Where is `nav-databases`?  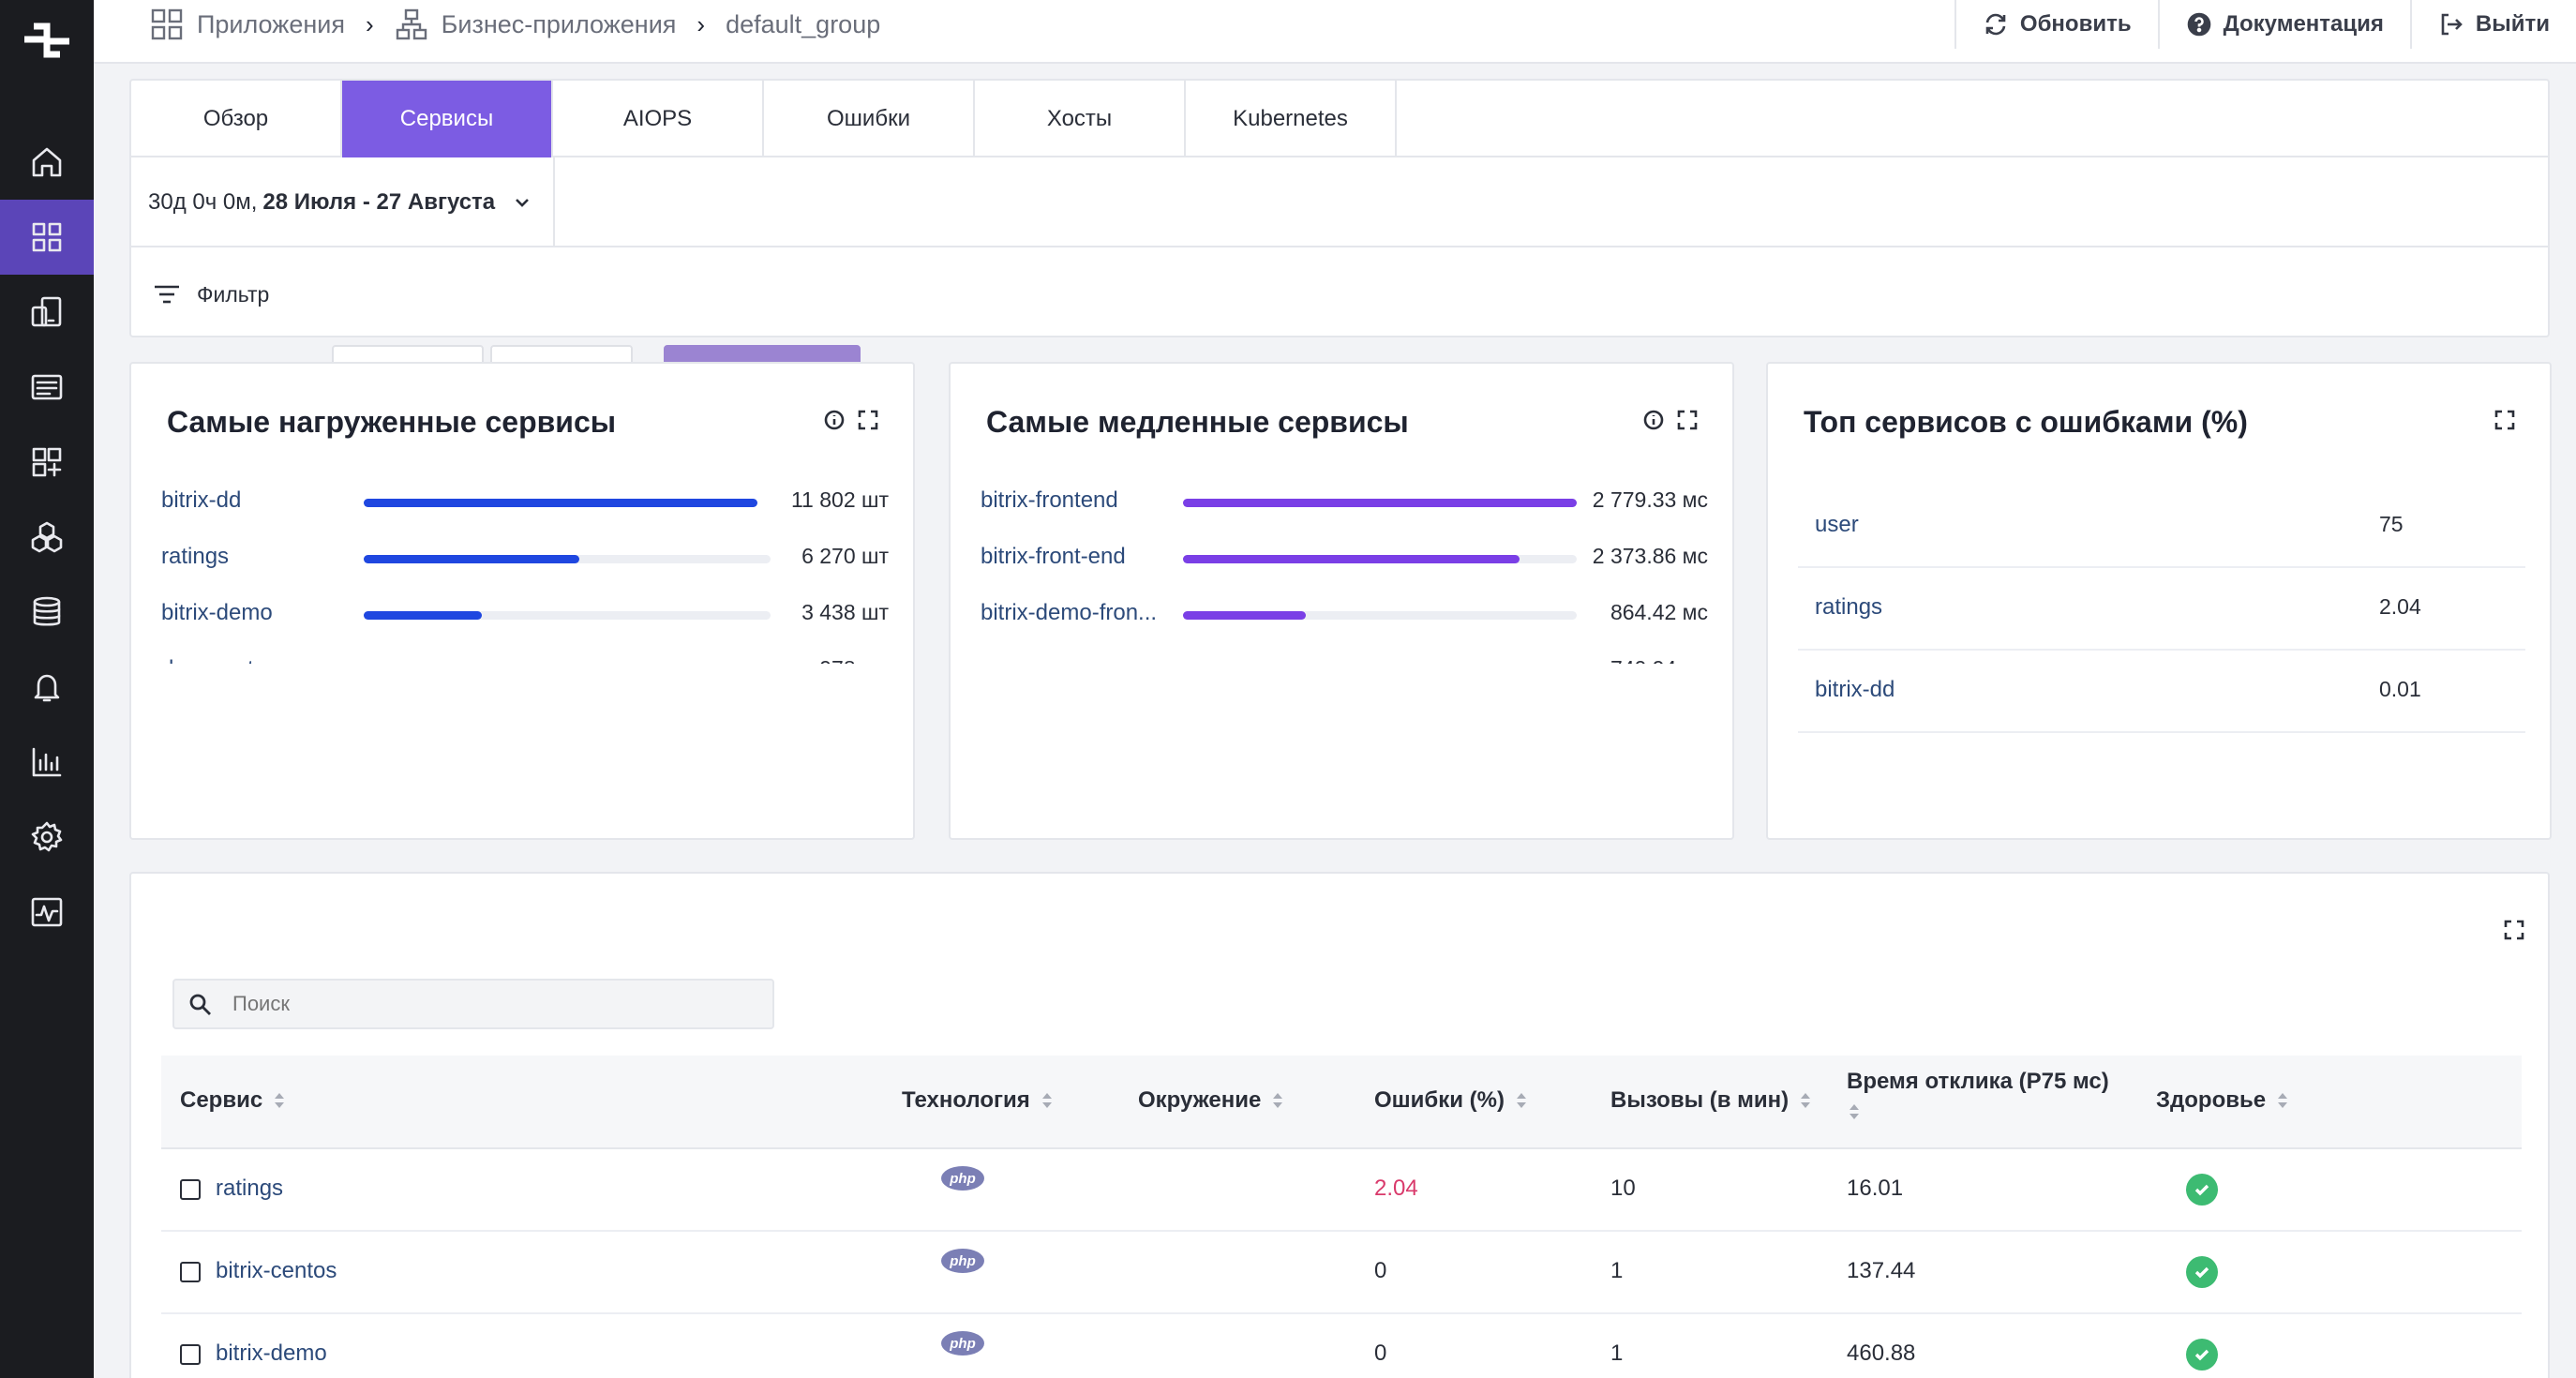 nav-databases is located at coordinates (47, 612).